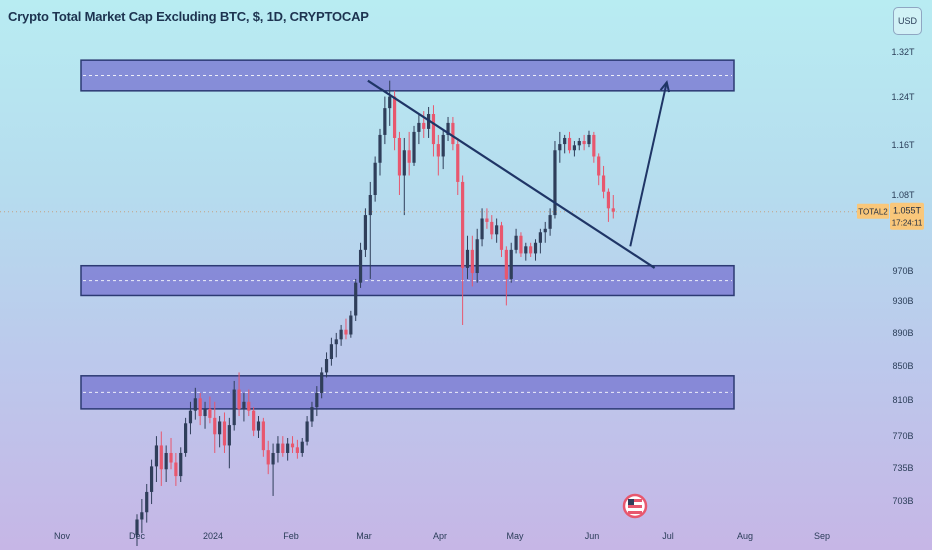 Image resolution: width=932 pixels, height=550 pixels. I want to click on arrow-head-icon, so click(665, 86).